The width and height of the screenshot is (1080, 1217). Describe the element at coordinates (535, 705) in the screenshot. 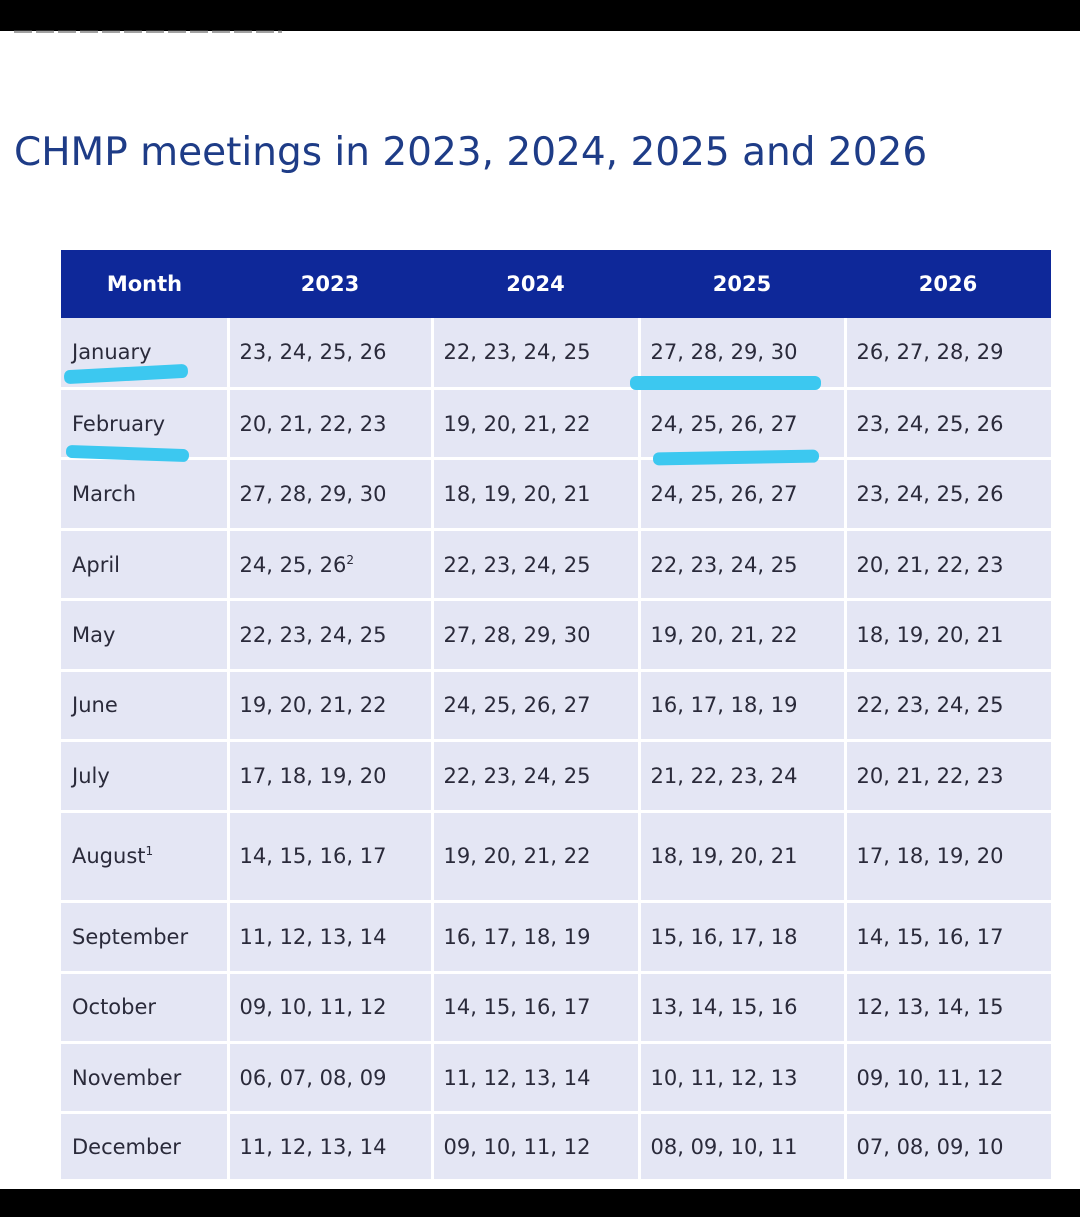

I see `dates-2024: 24, 25, 26, 27` at that location.